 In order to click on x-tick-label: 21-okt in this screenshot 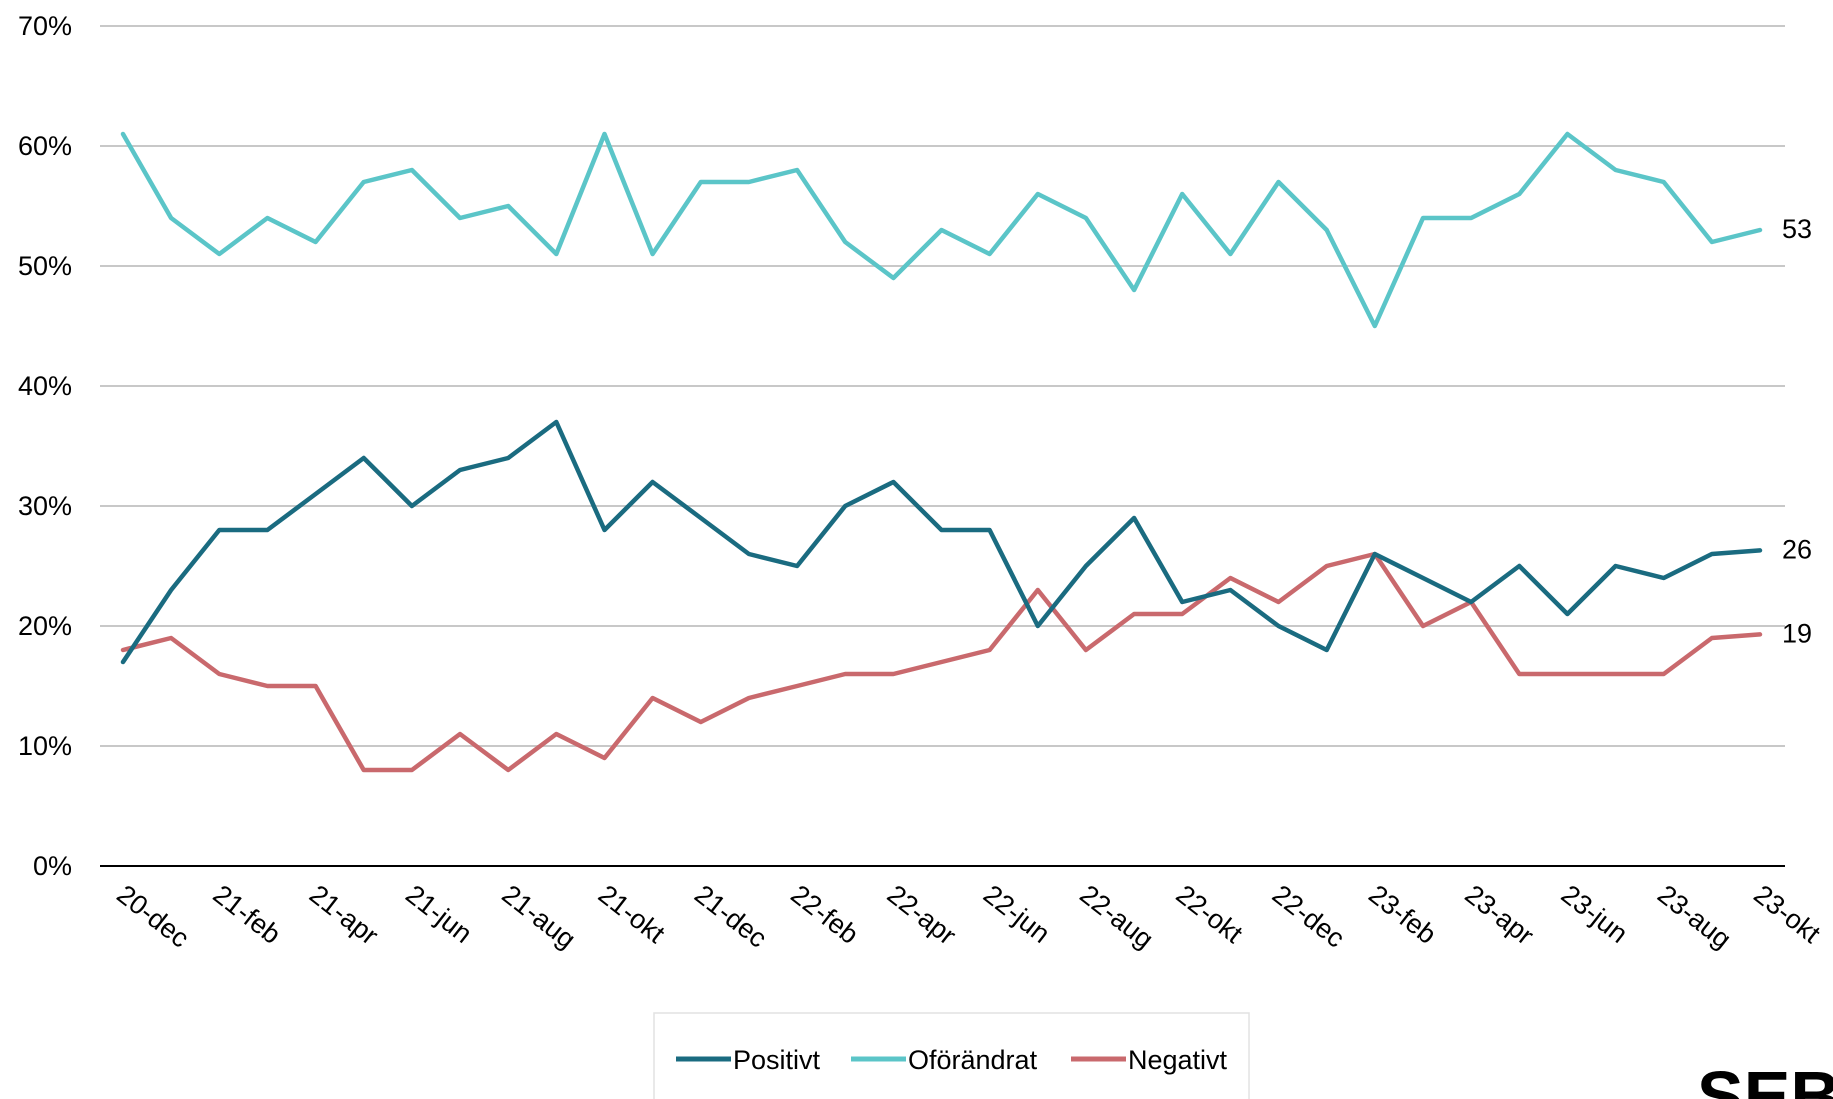, I will do `click(632, 914)`.